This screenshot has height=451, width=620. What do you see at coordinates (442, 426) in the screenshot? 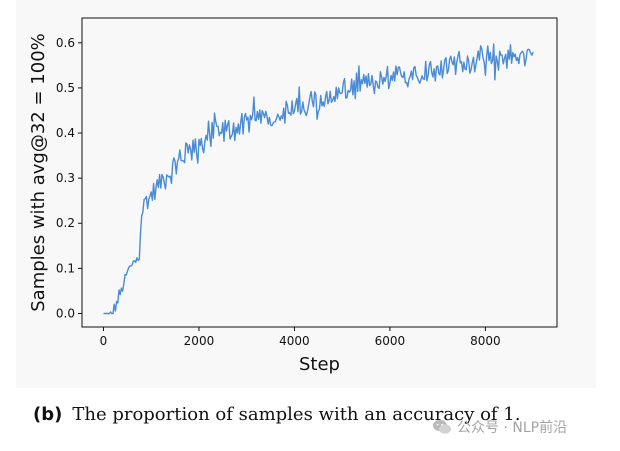
I see `wechat-icon` at bounding box center [442, 426].